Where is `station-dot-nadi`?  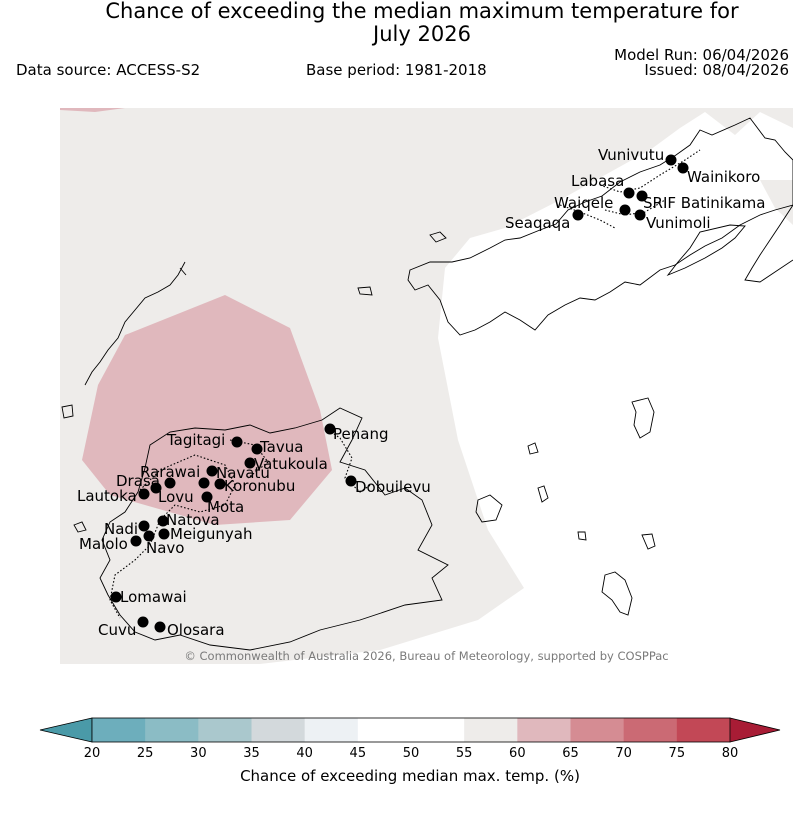 station-dot-nadi is located at coordinates (144, 526).